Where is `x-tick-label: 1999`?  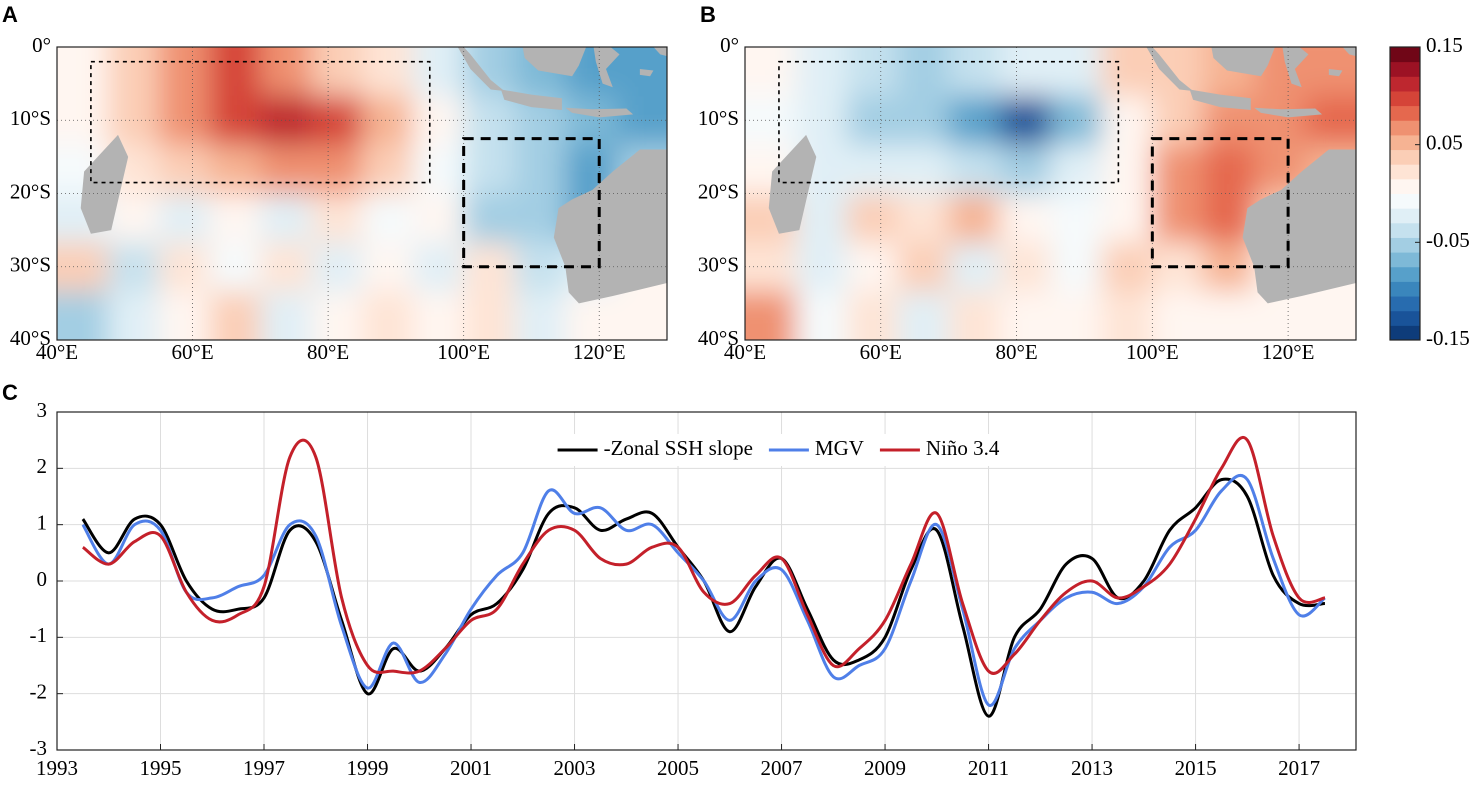 x-tick-label: 1999 is located at coordinates (368, 768).